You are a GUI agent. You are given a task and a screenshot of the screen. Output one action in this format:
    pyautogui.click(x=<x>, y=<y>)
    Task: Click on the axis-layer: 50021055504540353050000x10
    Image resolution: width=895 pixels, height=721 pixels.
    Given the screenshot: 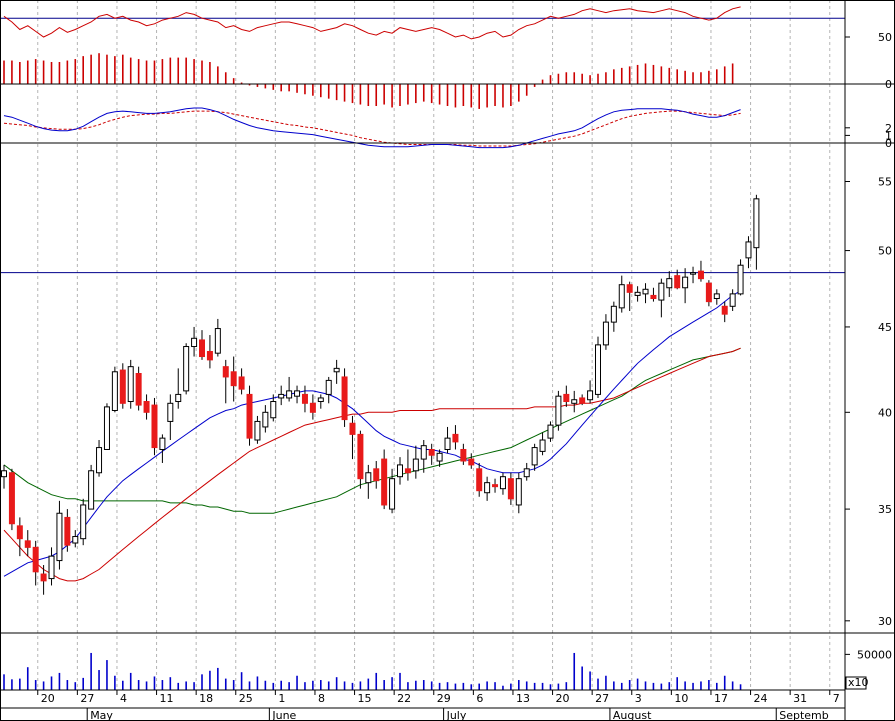 What is the action you would take?
    pyautogui.click(x=868, y=360)
    